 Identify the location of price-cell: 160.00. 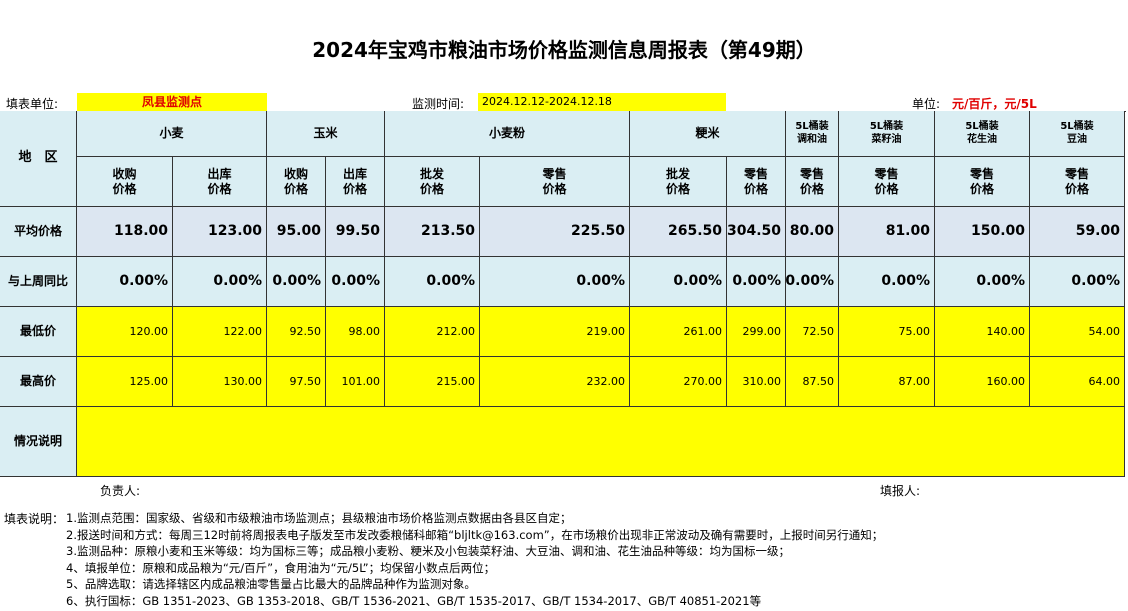
(982, 382).